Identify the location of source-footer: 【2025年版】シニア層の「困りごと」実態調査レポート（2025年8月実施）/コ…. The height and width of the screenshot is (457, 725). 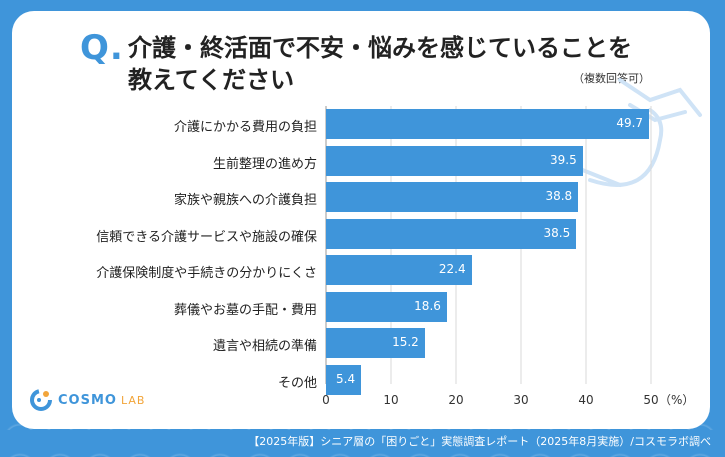
(479, 441).